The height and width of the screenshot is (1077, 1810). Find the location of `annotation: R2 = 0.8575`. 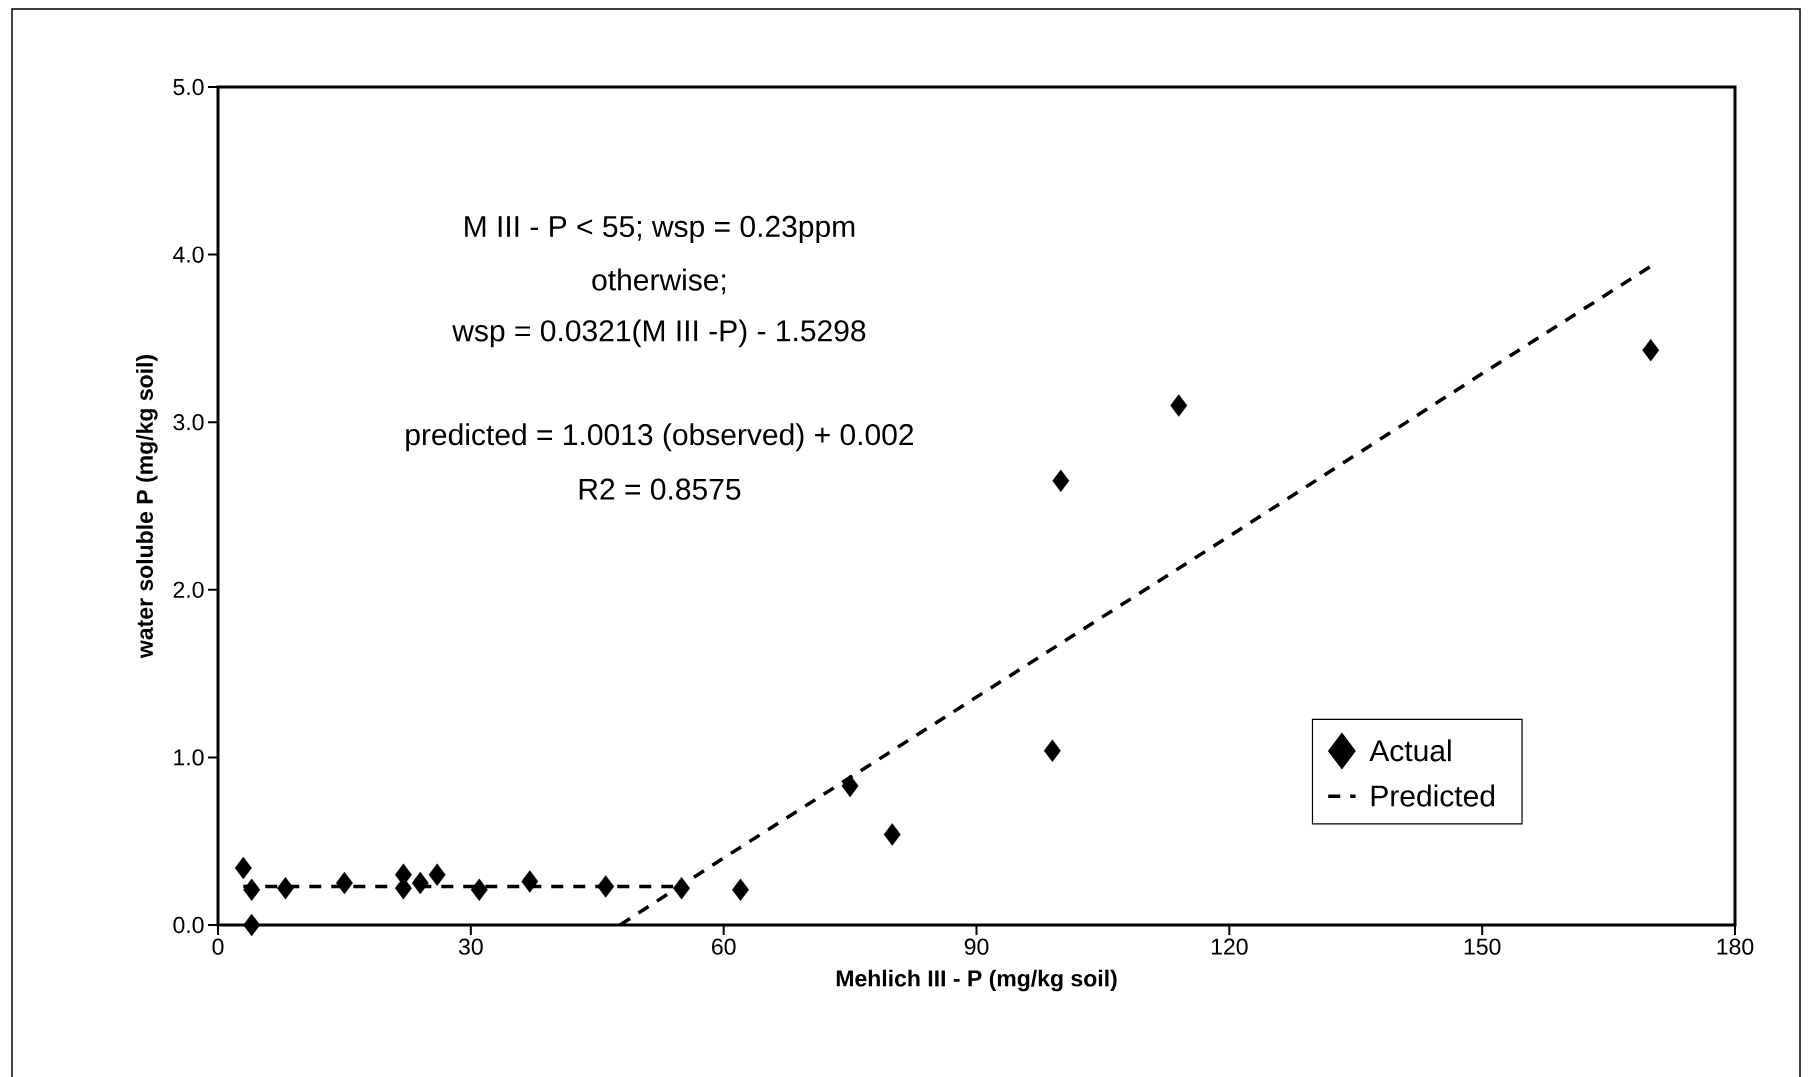

annotation: R2 = 0.8575 is located at coordinates (660, 489).